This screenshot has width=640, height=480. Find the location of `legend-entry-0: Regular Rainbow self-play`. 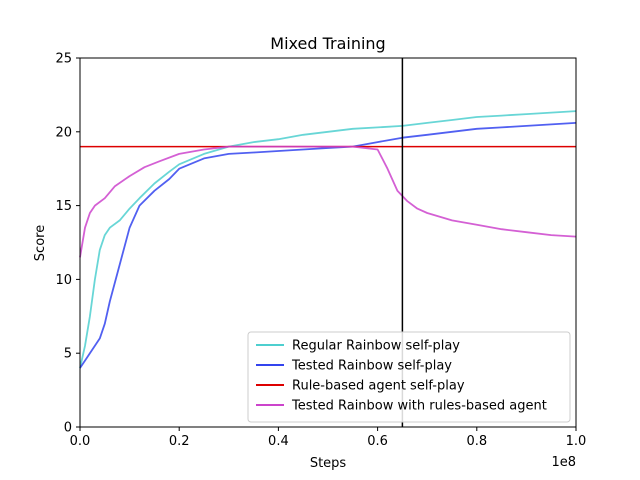

legend-entry-0: Regular Rainbow self-play is located at coordinates (376, 346).